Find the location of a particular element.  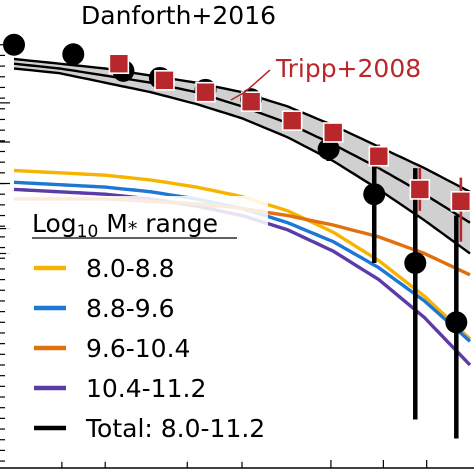

tripp-label-pointer is located at coordinates (250, 85).